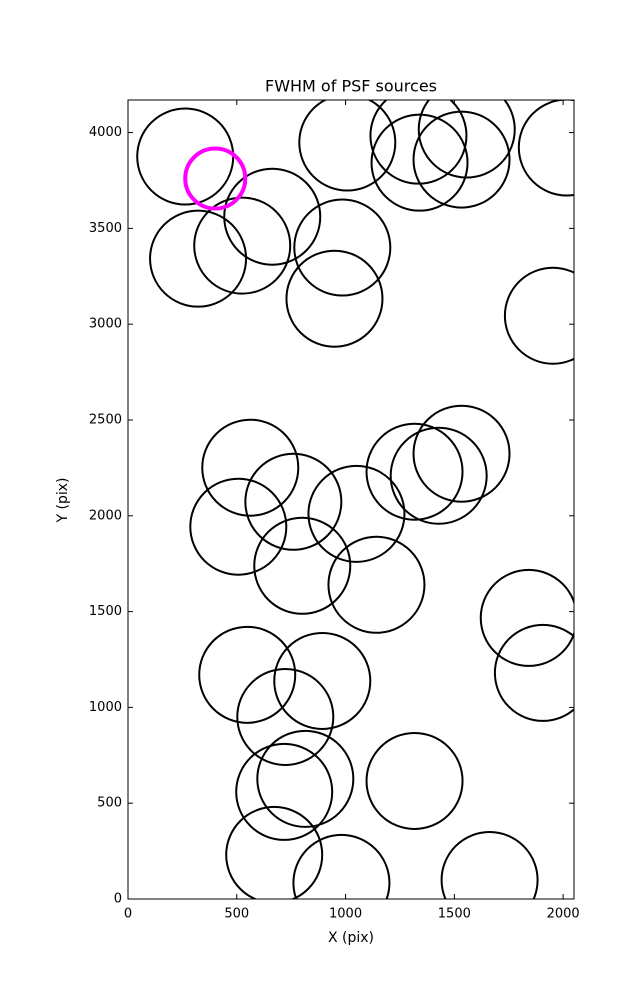  Describe the element at coordinates (105, 324) in the screenshot. I see `y-tick-label: 3000` at that location.